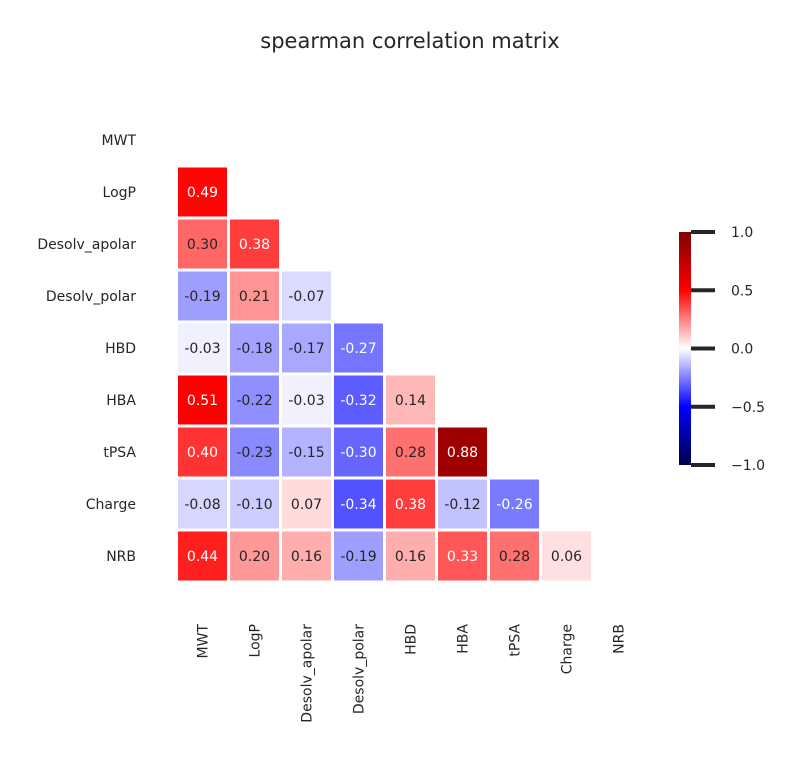 The image size is (793, 758). I want to click on cell-value-label: -0.12, so click(462, 505).